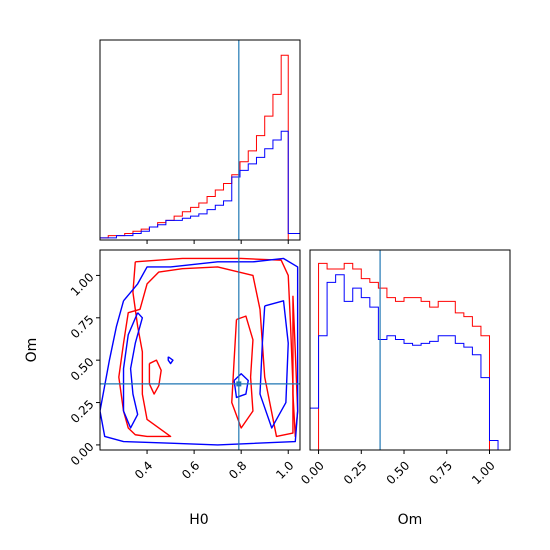 This screenshot has height=550, width=550. Describe the element at coordinates (198, 520) in the screenshot. I see `x-axis-label-H0: H0` at that location.